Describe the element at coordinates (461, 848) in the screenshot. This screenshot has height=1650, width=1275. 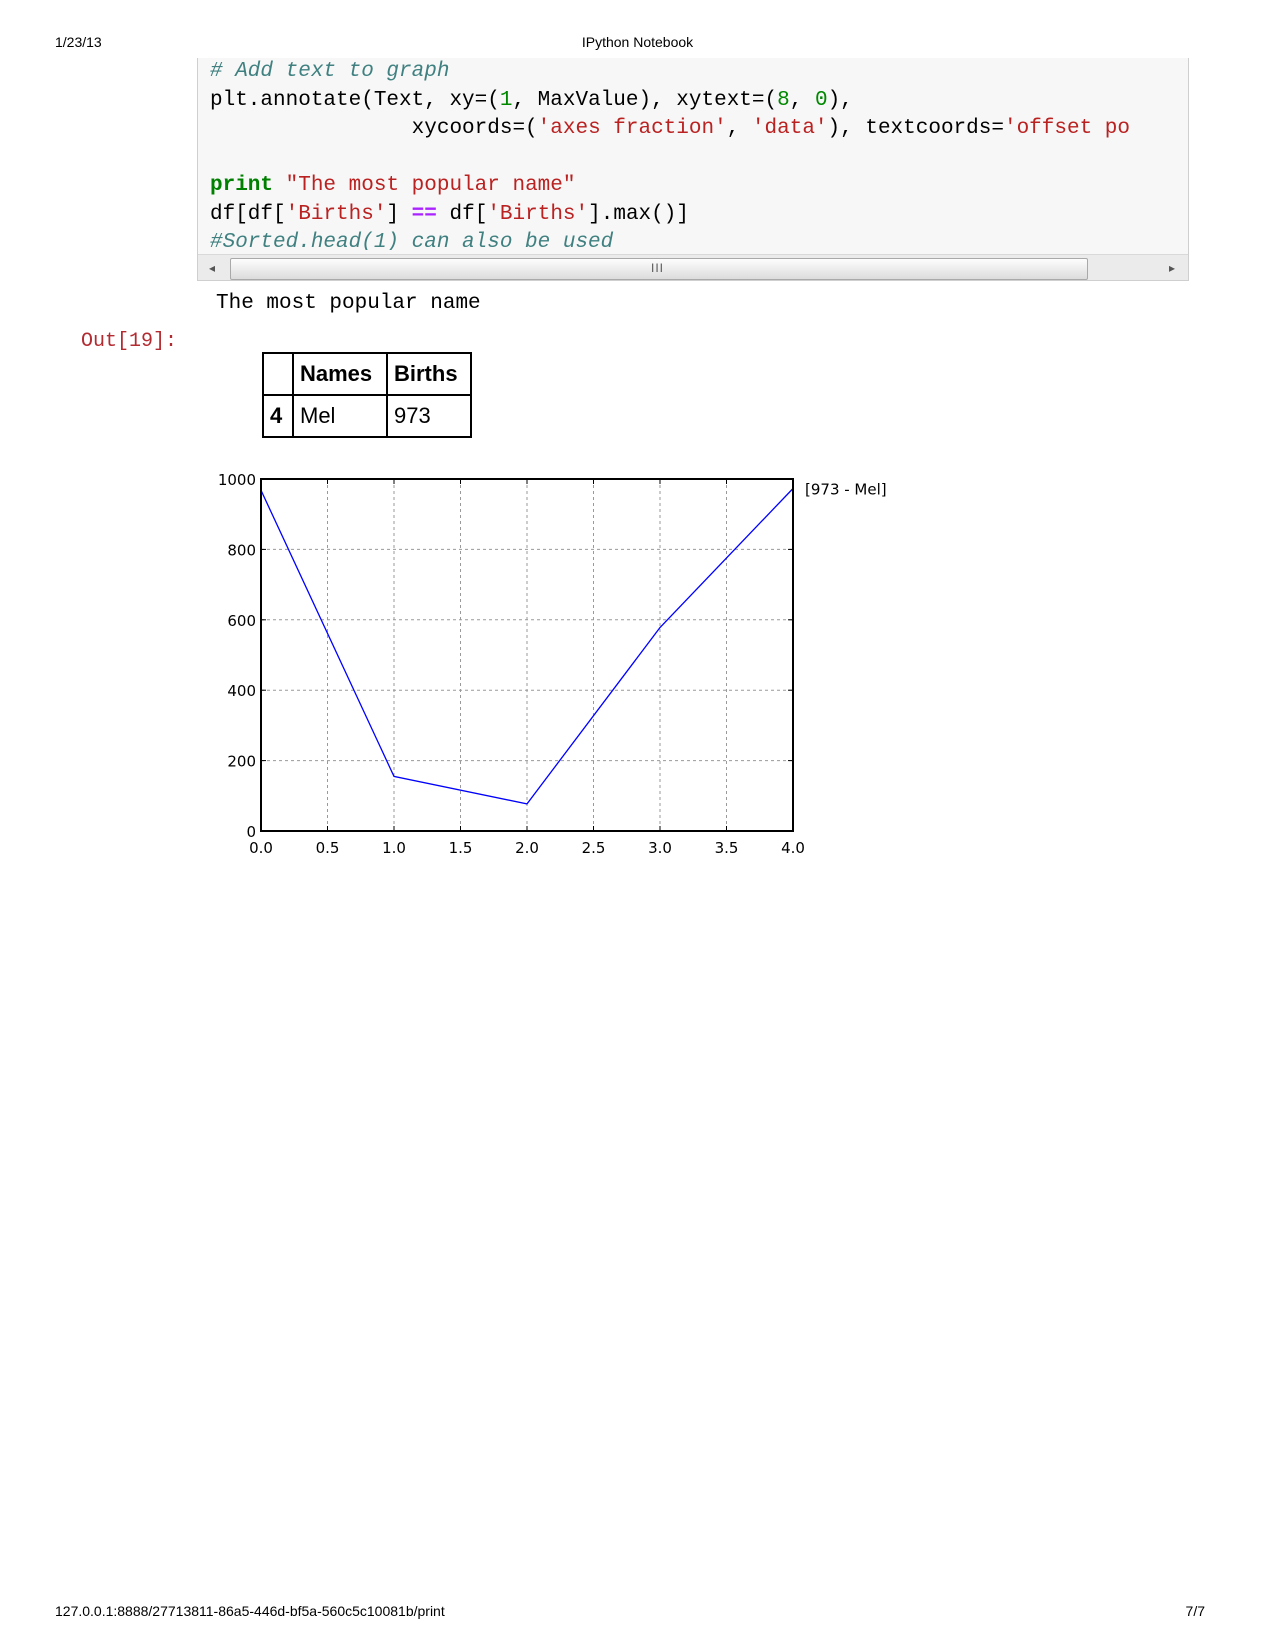
I see `x-tick-label: 1.5` at that location.